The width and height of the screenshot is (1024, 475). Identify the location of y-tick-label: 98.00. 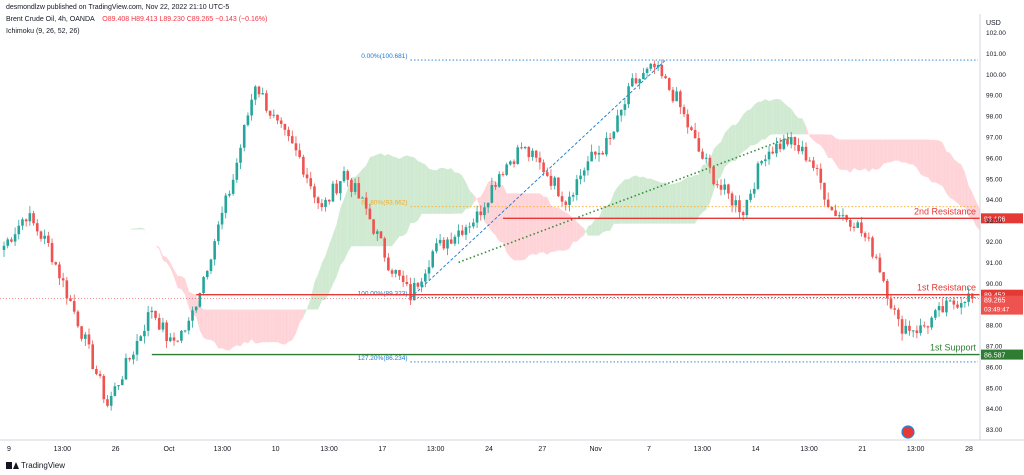
(994, 117).